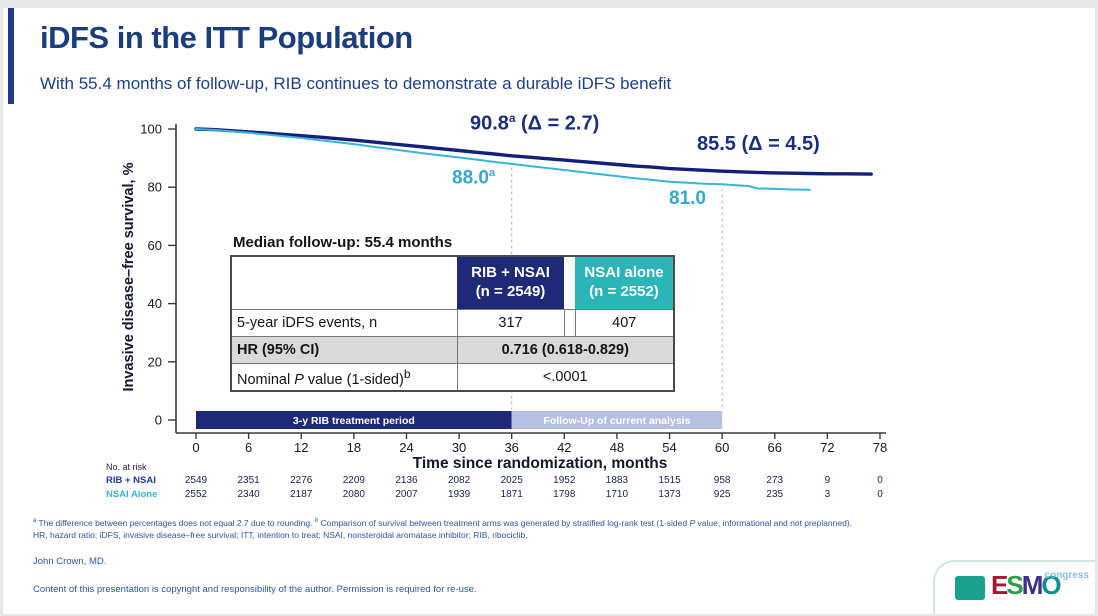 This screenshot has width=1098, height=616. Describe the element at coordinates (565, 350) in the screenshot. I see `spanned-value: 0.716 (0.618-0.829)` at that location.